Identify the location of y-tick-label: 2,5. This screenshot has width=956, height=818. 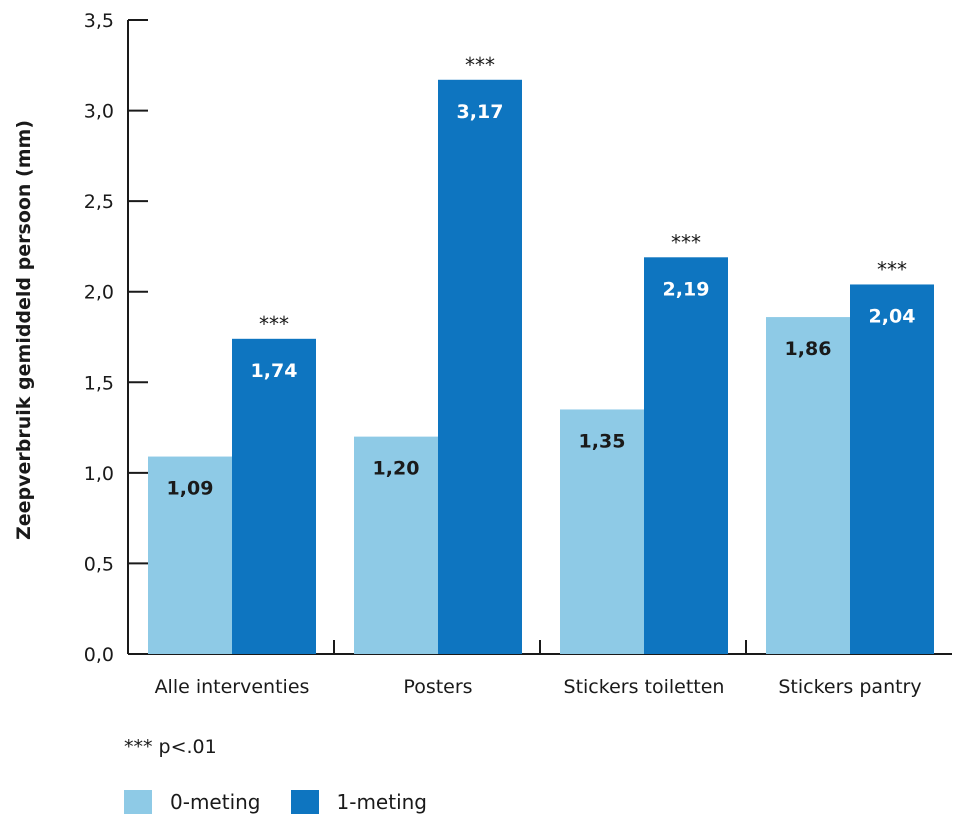
(99, 202).